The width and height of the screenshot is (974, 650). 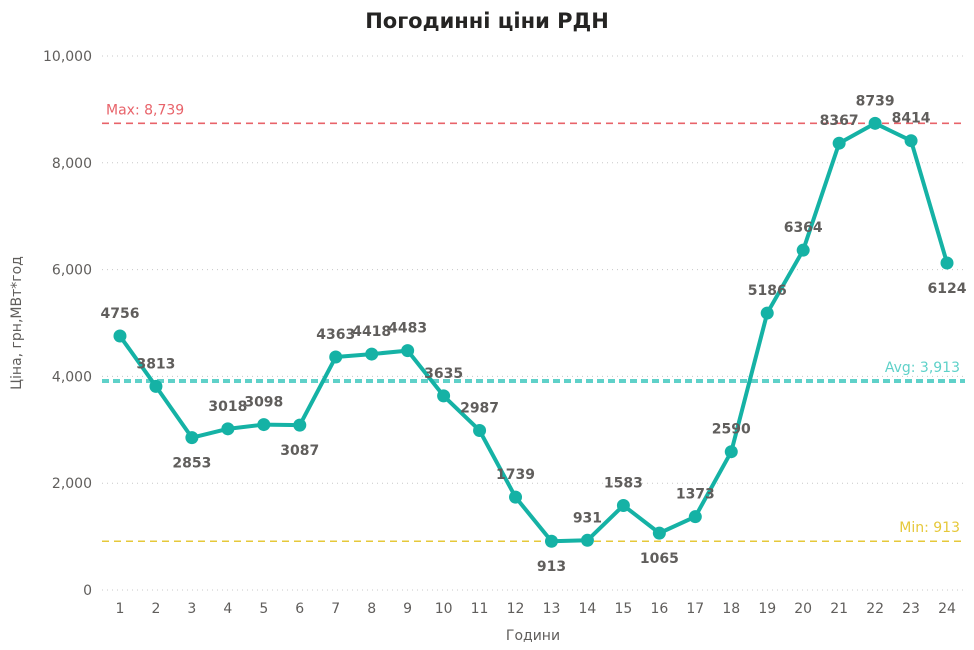 What do you see at coordinates (767, 291) in the screenshot?
I see `data-label: 5186` at bounding box center [767, 291].